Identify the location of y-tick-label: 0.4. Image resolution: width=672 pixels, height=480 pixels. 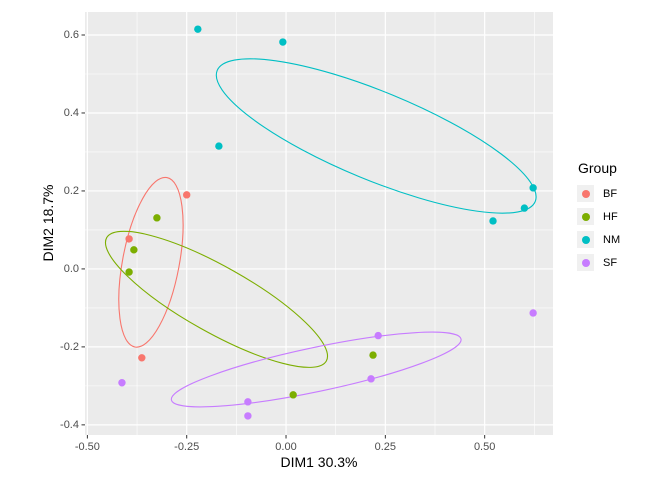
(71, 112).